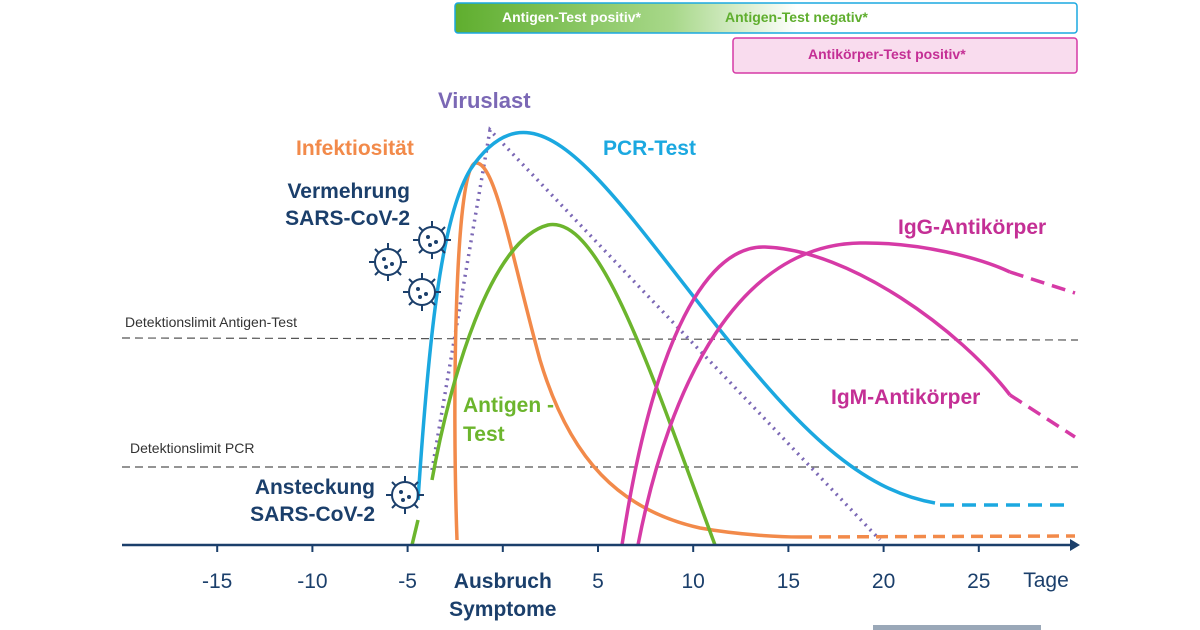 Image resolution: width=1200 pixels, height=630 pixels. Describe the element at coordinates (355, 148) in the screenshot. I see `infectiousness-label: Infektiosität` at that location.